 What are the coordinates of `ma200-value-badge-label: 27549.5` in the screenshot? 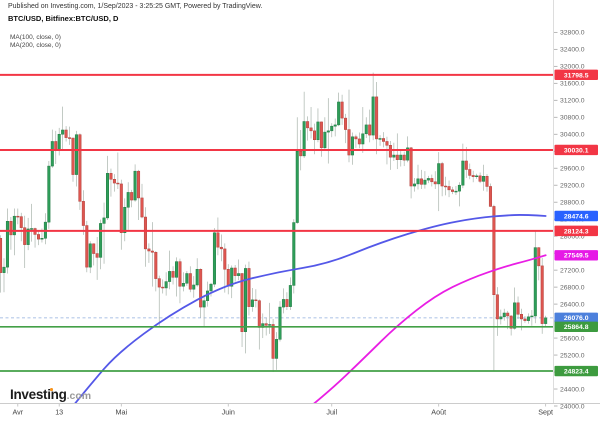 It's located at (576, 256).